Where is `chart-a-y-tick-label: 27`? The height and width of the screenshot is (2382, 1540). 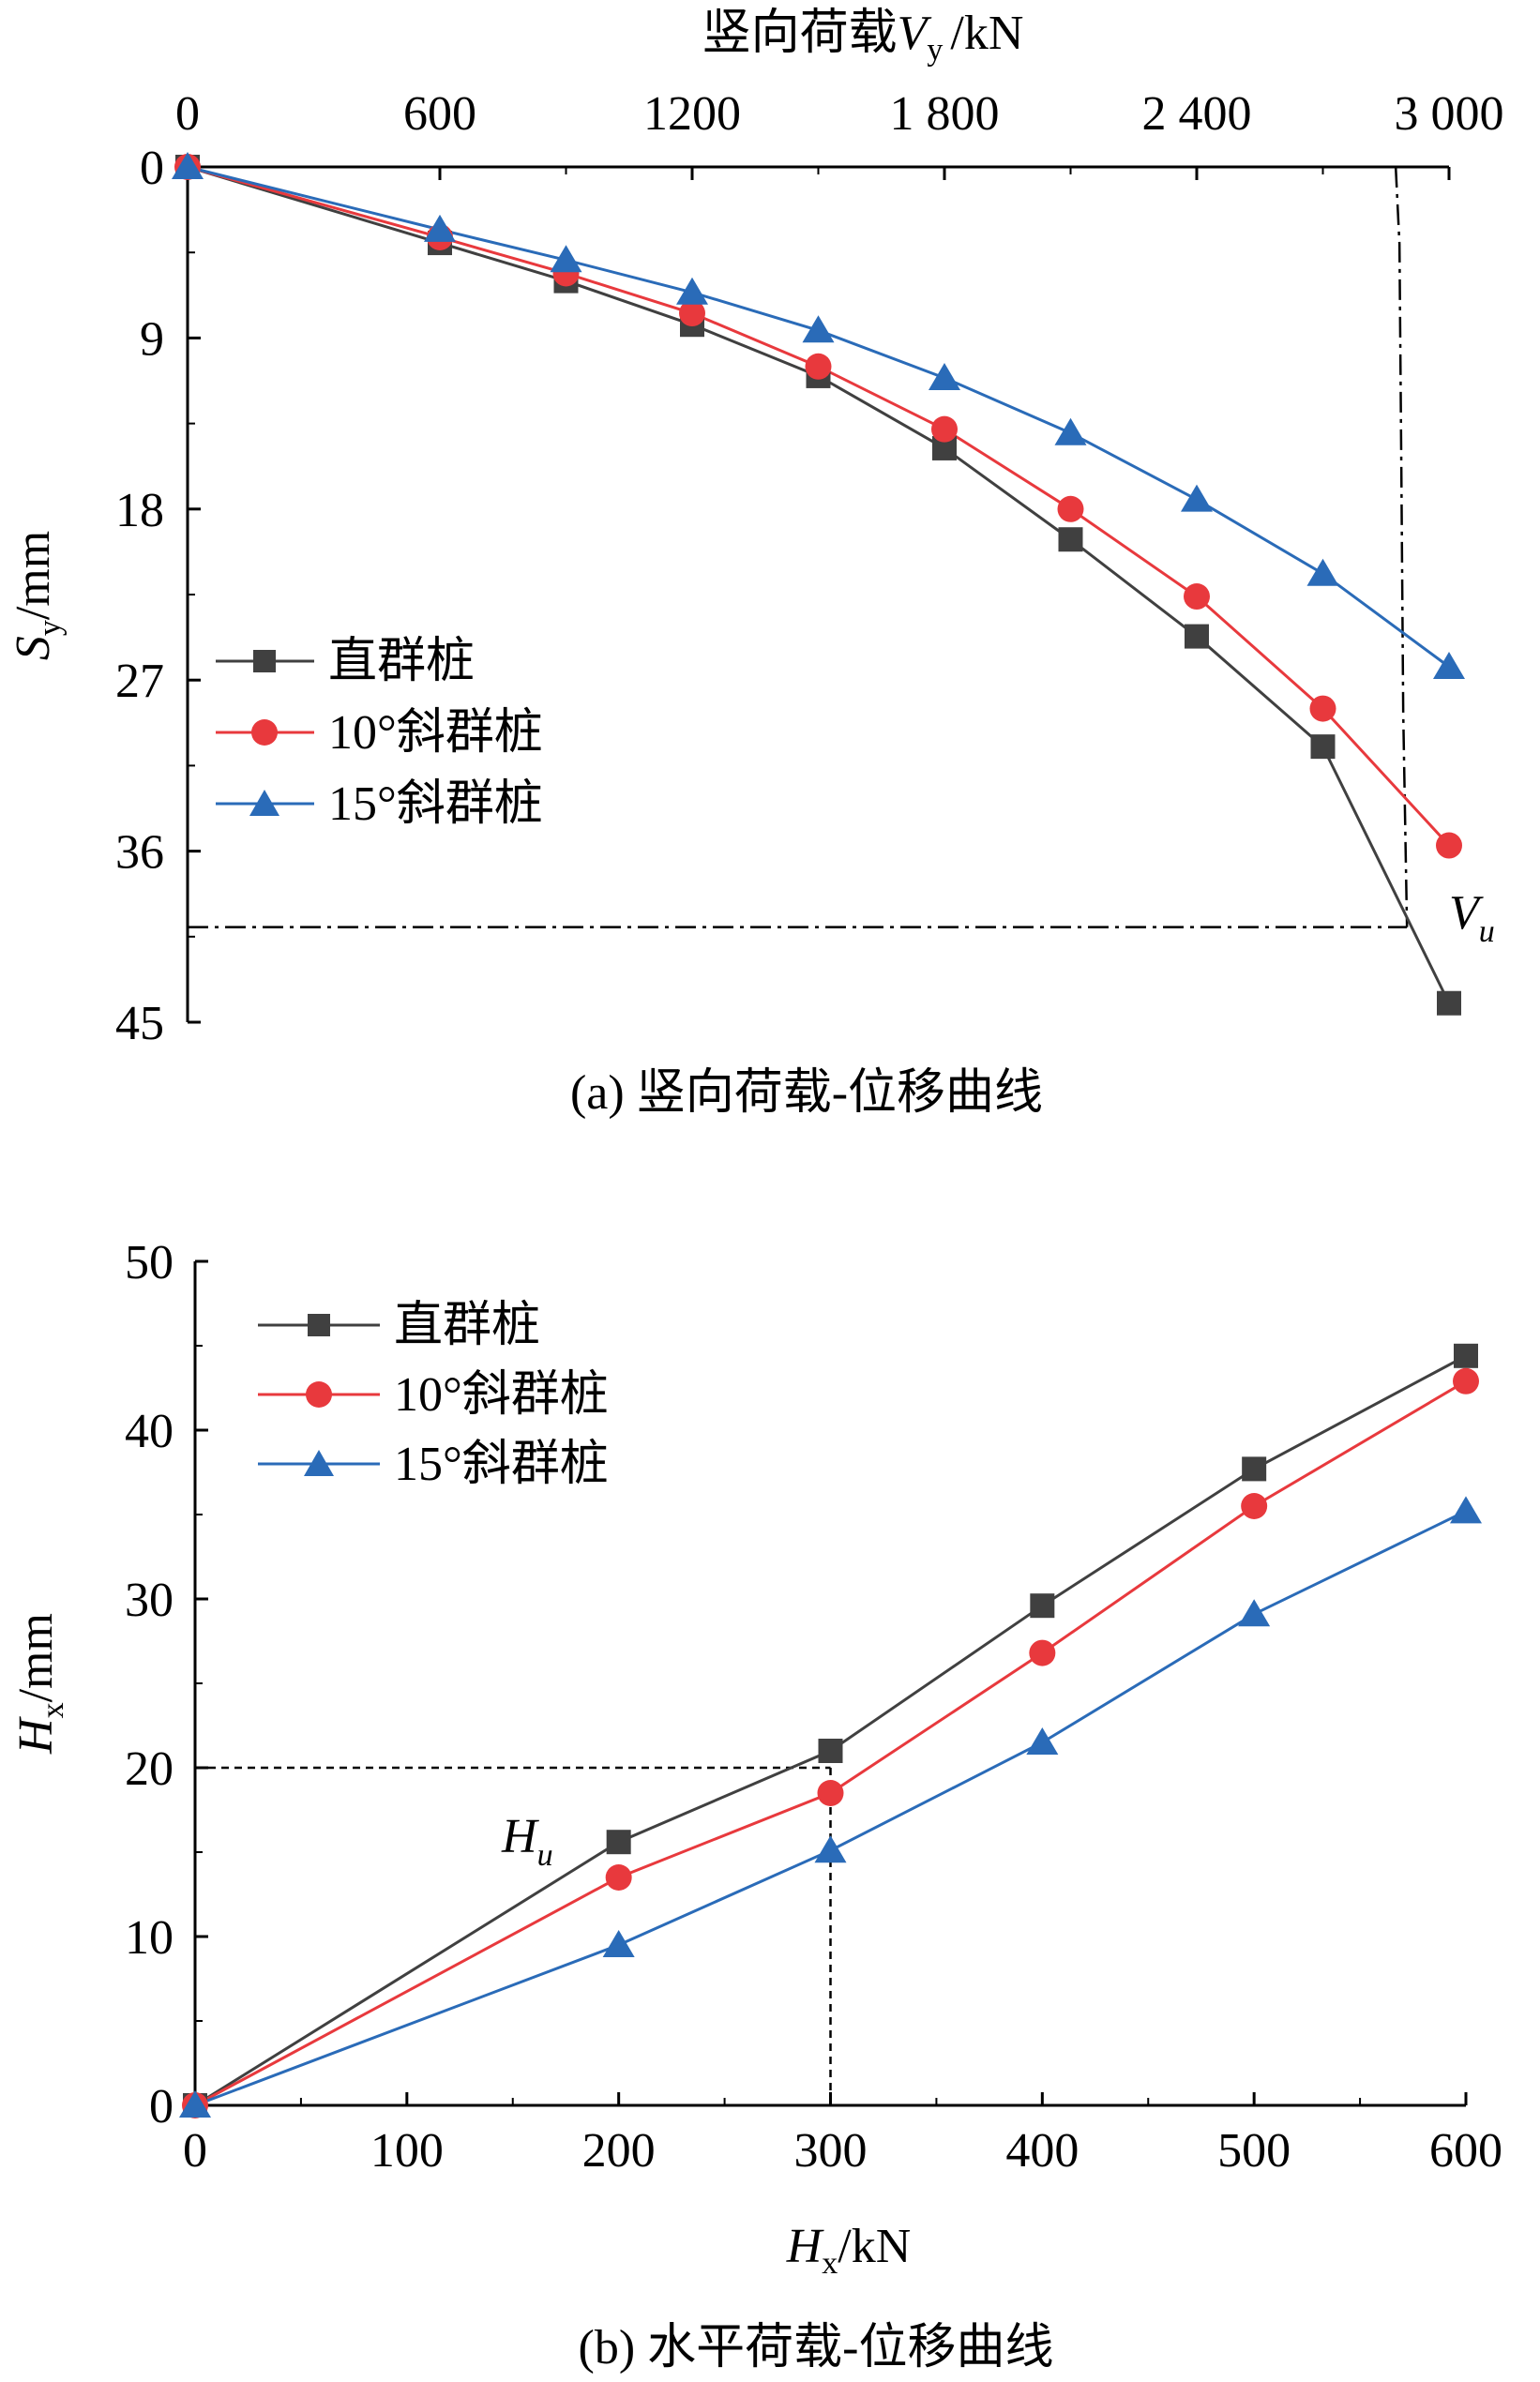
chart-a-y-tick-label: 27 is located at coordinates (139, 681).